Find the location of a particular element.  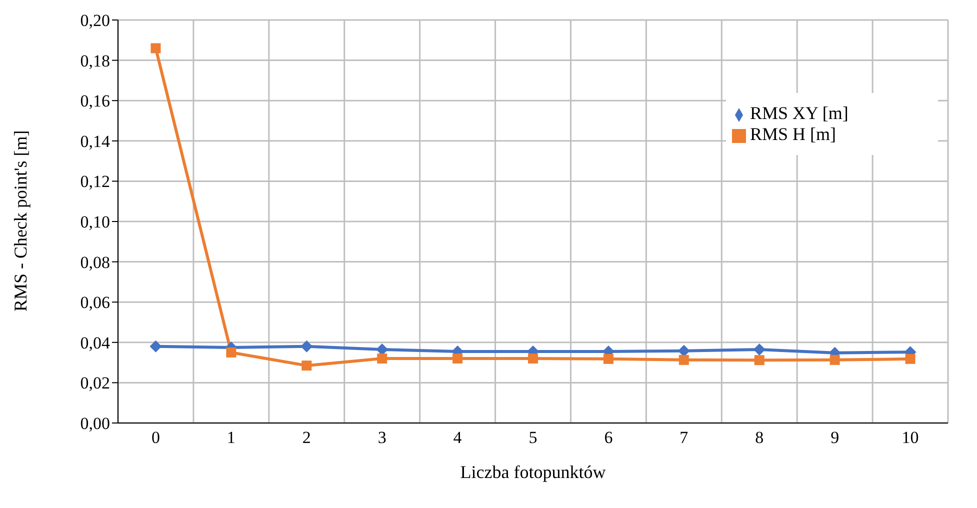

legend-label: RMS XY [m] is located at coordinates (799, 113).